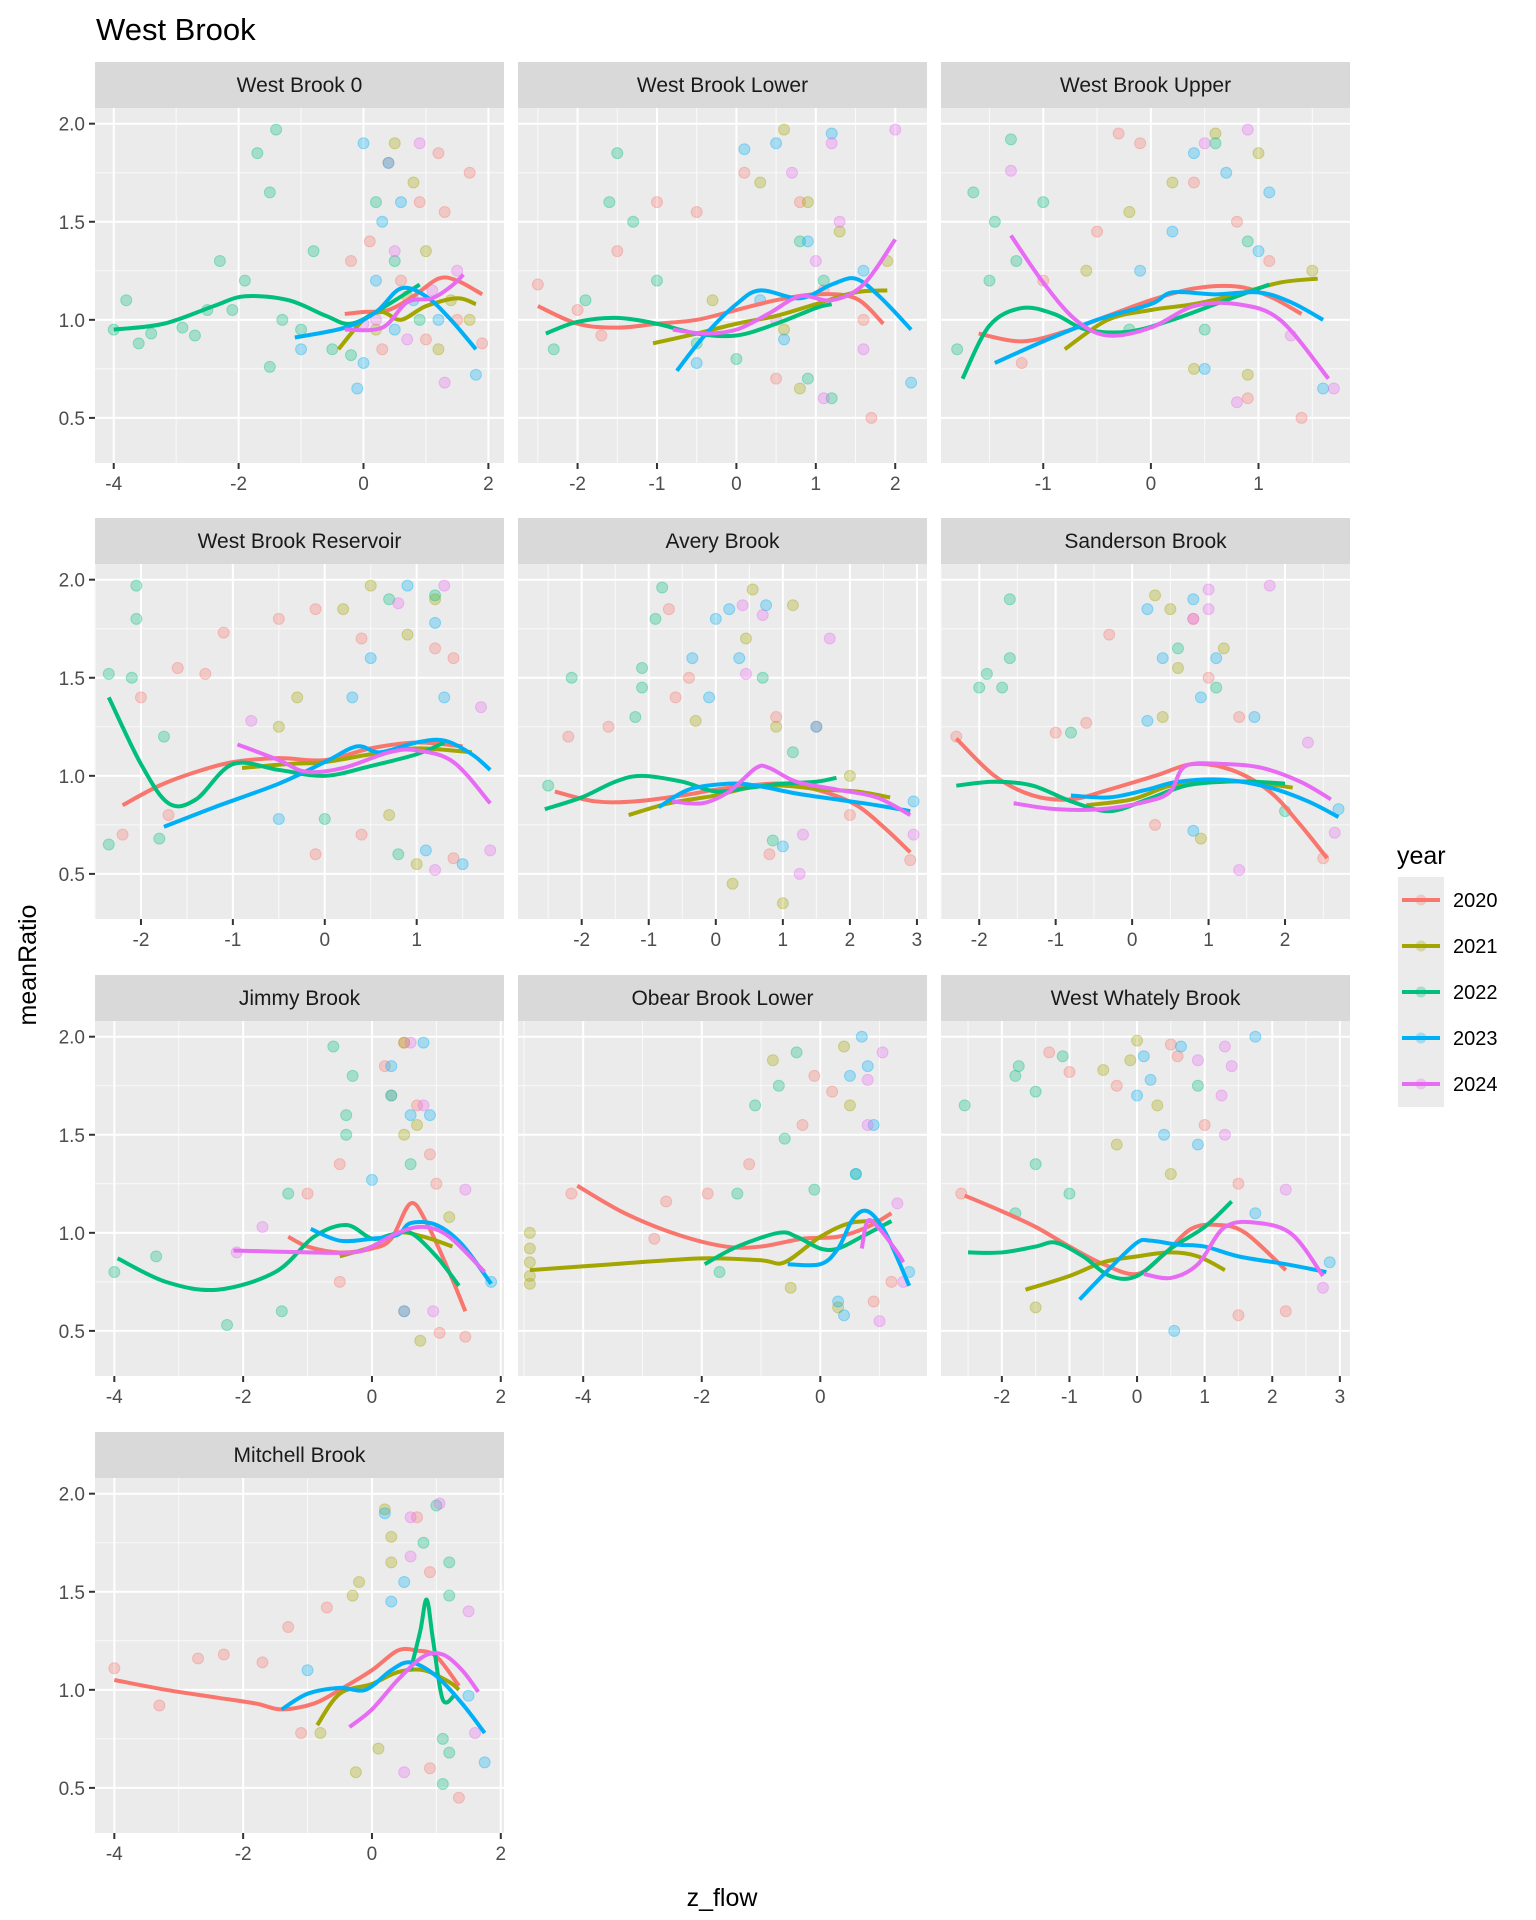 This screenshot has height=1920, width=1536. I want to click on y-tick-label: 2.0, so click(72, 1038).